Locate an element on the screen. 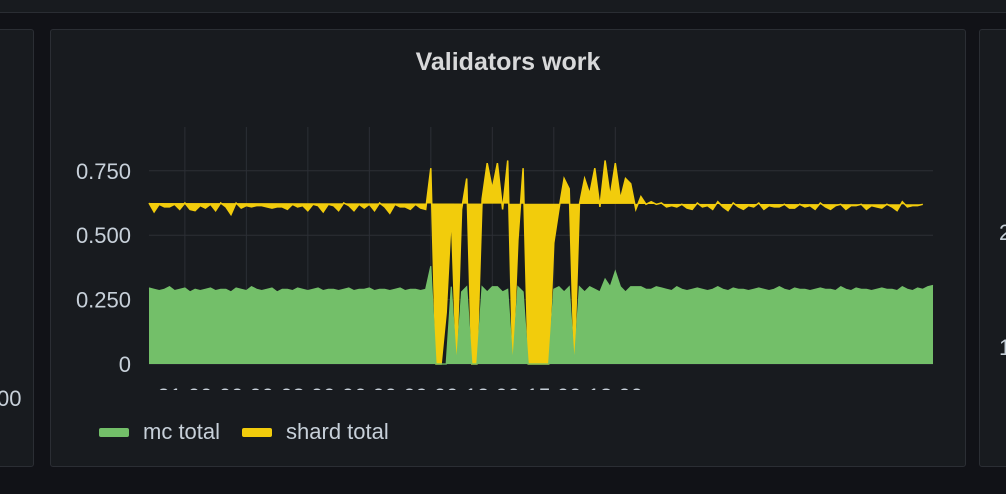 This screenshot has height=494, width=1006. x-tick-label: 09:00 is located at coordinates (430, 387).